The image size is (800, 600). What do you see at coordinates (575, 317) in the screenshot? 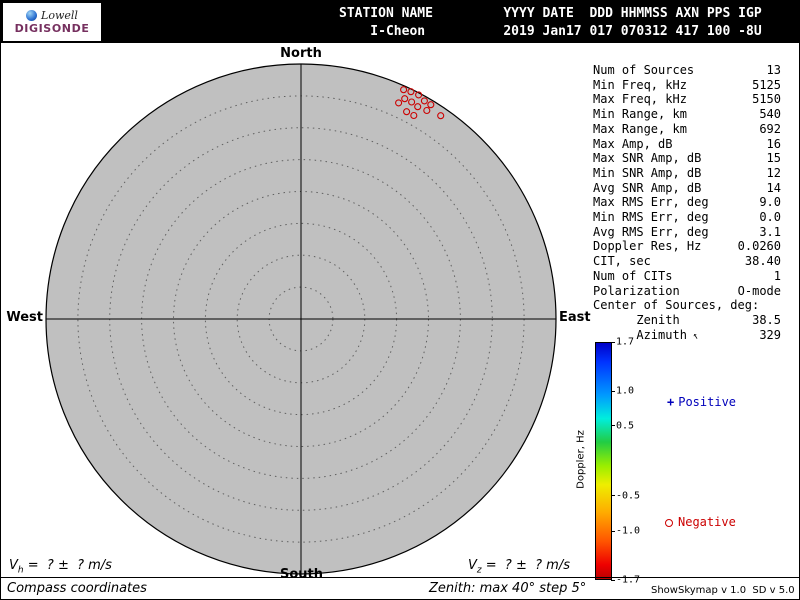
I see `compass-label-east: East` at bounding box center [575, 317].